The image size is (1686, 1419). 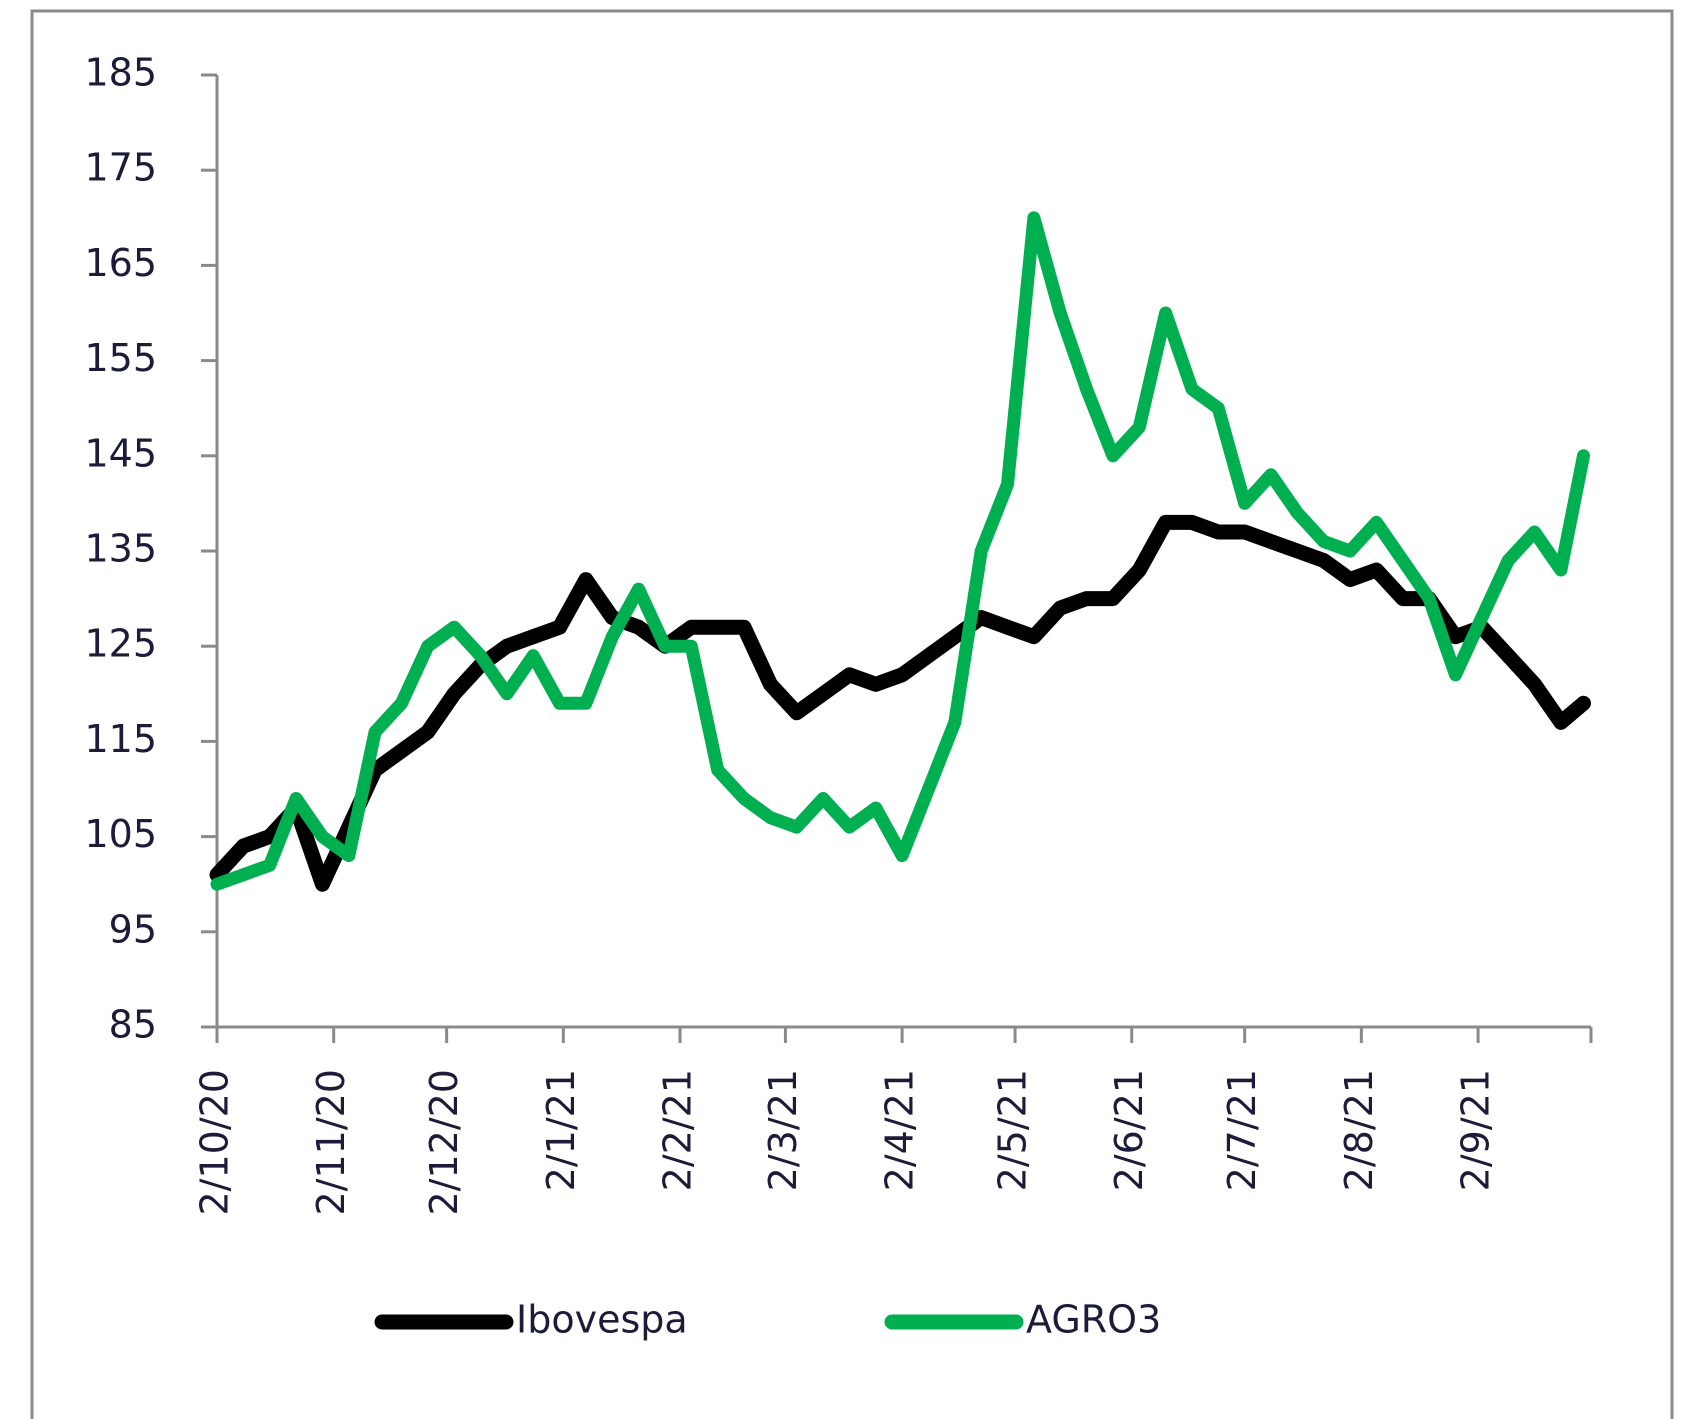 I want to click on y-tick-label: 105, so click(x=120, y=834).